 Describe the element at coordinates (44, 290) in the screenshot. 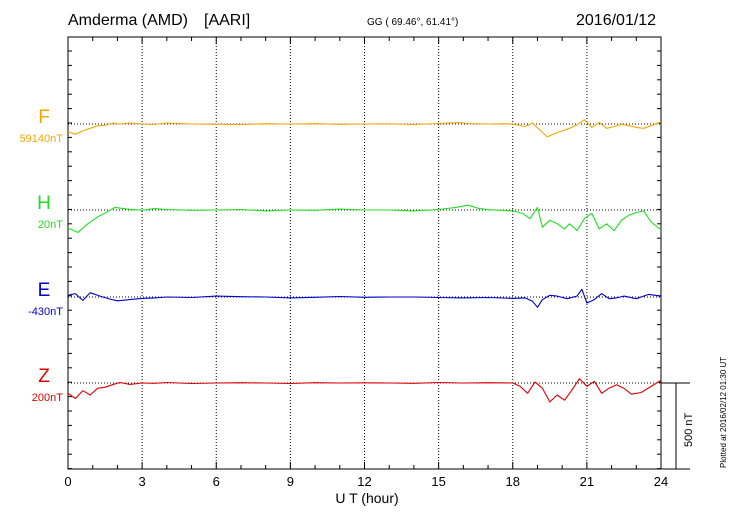

I see `component-letter-e: E` at that location.